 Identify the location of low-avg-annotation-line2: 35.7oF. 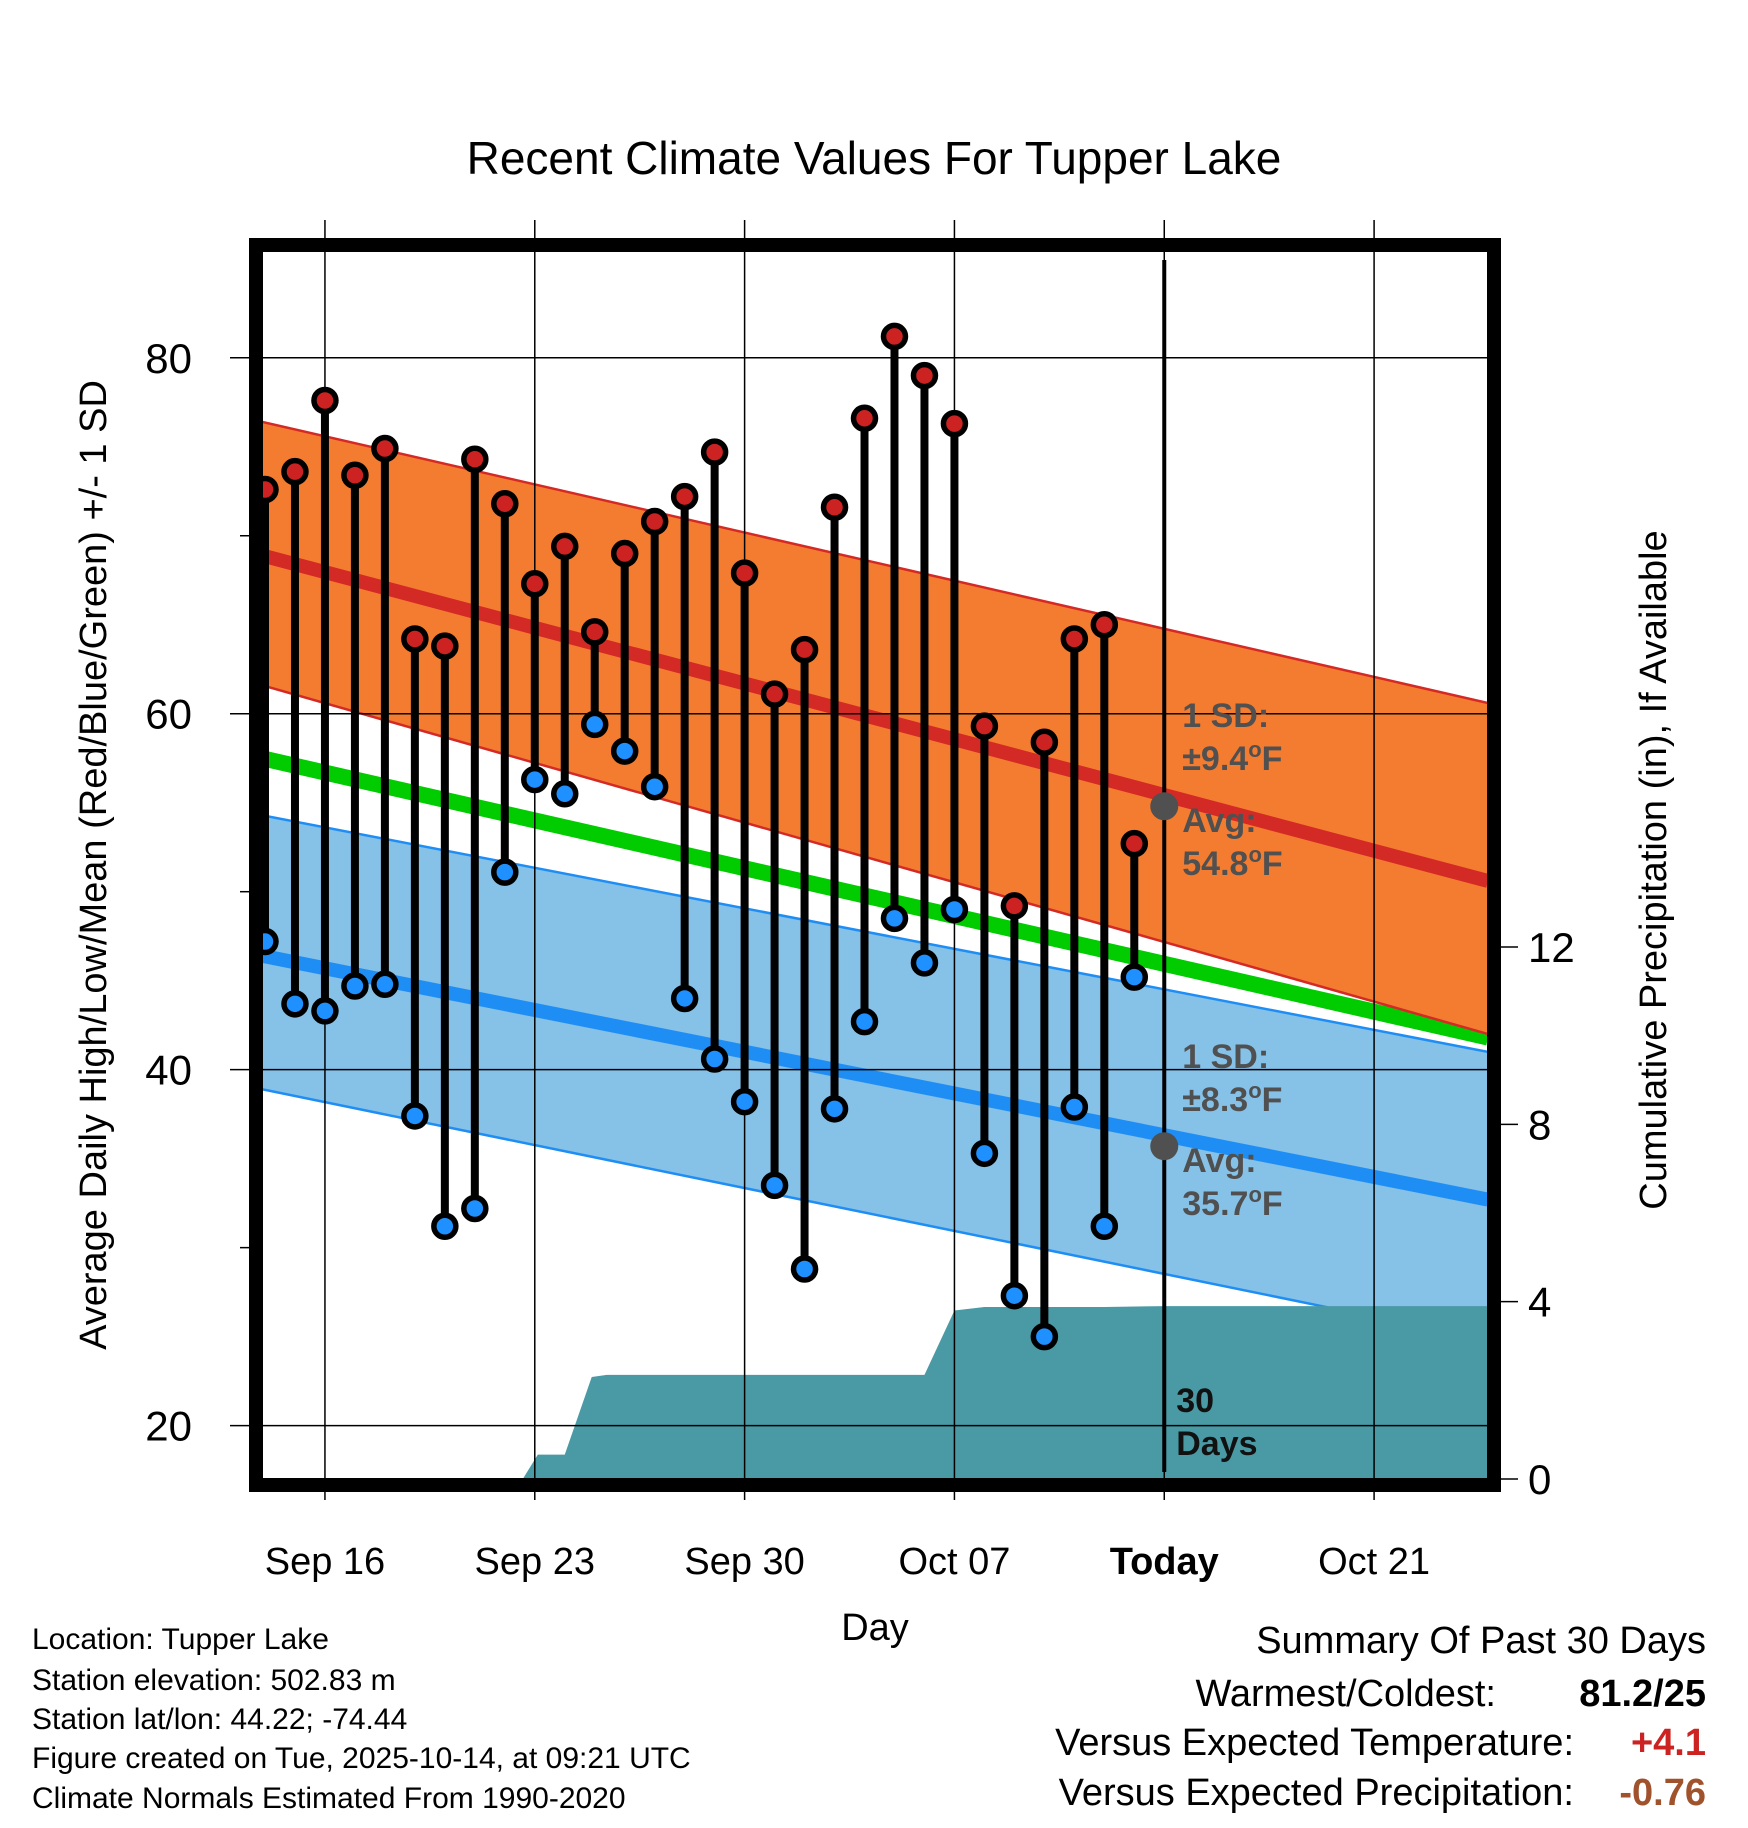
(1232, 1202).